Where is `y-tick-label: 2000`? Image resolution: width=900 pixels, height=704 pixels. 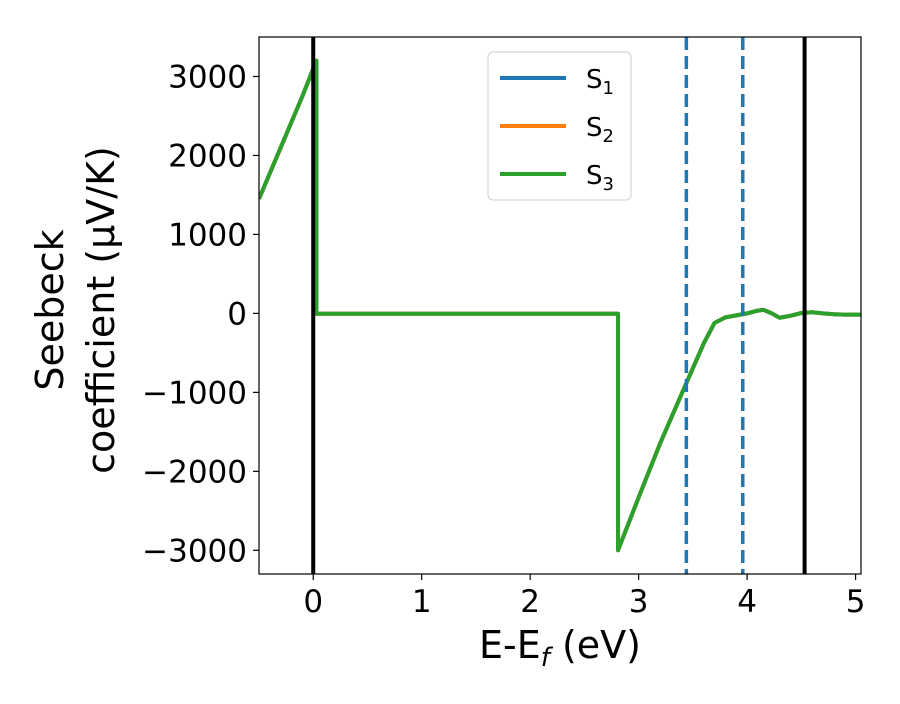 y-tick-label: 2000 is located at coordinates (207, 156).